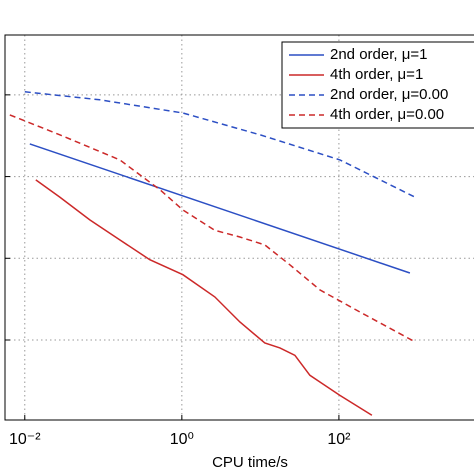 The height and width of the screenshot is (474, 474). What do you see at coordinates (377, 85) in the screenshot?
I see `legend-box` at bounding box center [377, 85].